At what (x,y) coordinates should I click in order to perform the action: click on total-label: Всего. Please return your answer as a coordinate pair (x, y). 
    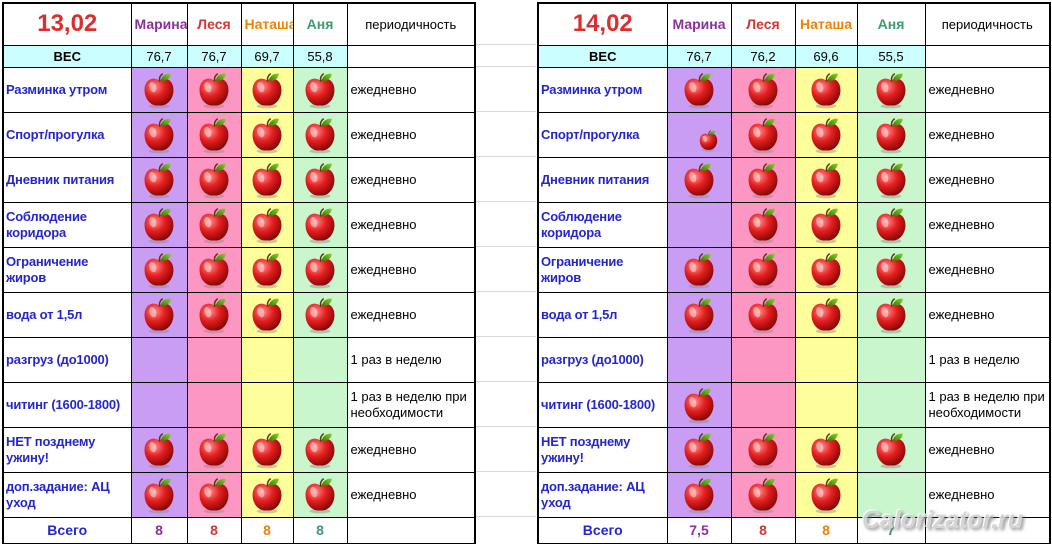
    Looking at the image, I should click on (67, 530).